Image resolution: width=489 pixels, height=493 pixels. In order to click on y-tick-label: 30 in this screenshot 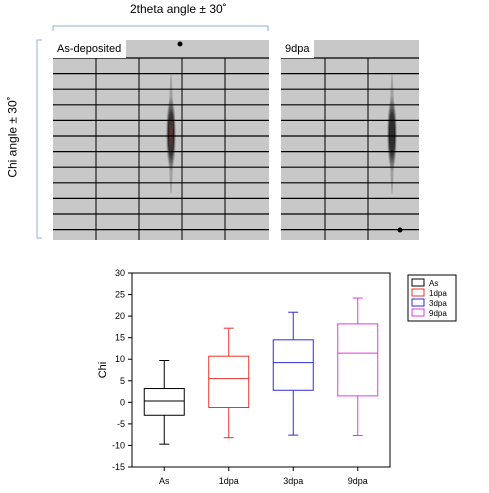, I will do `click(120, 273)`.